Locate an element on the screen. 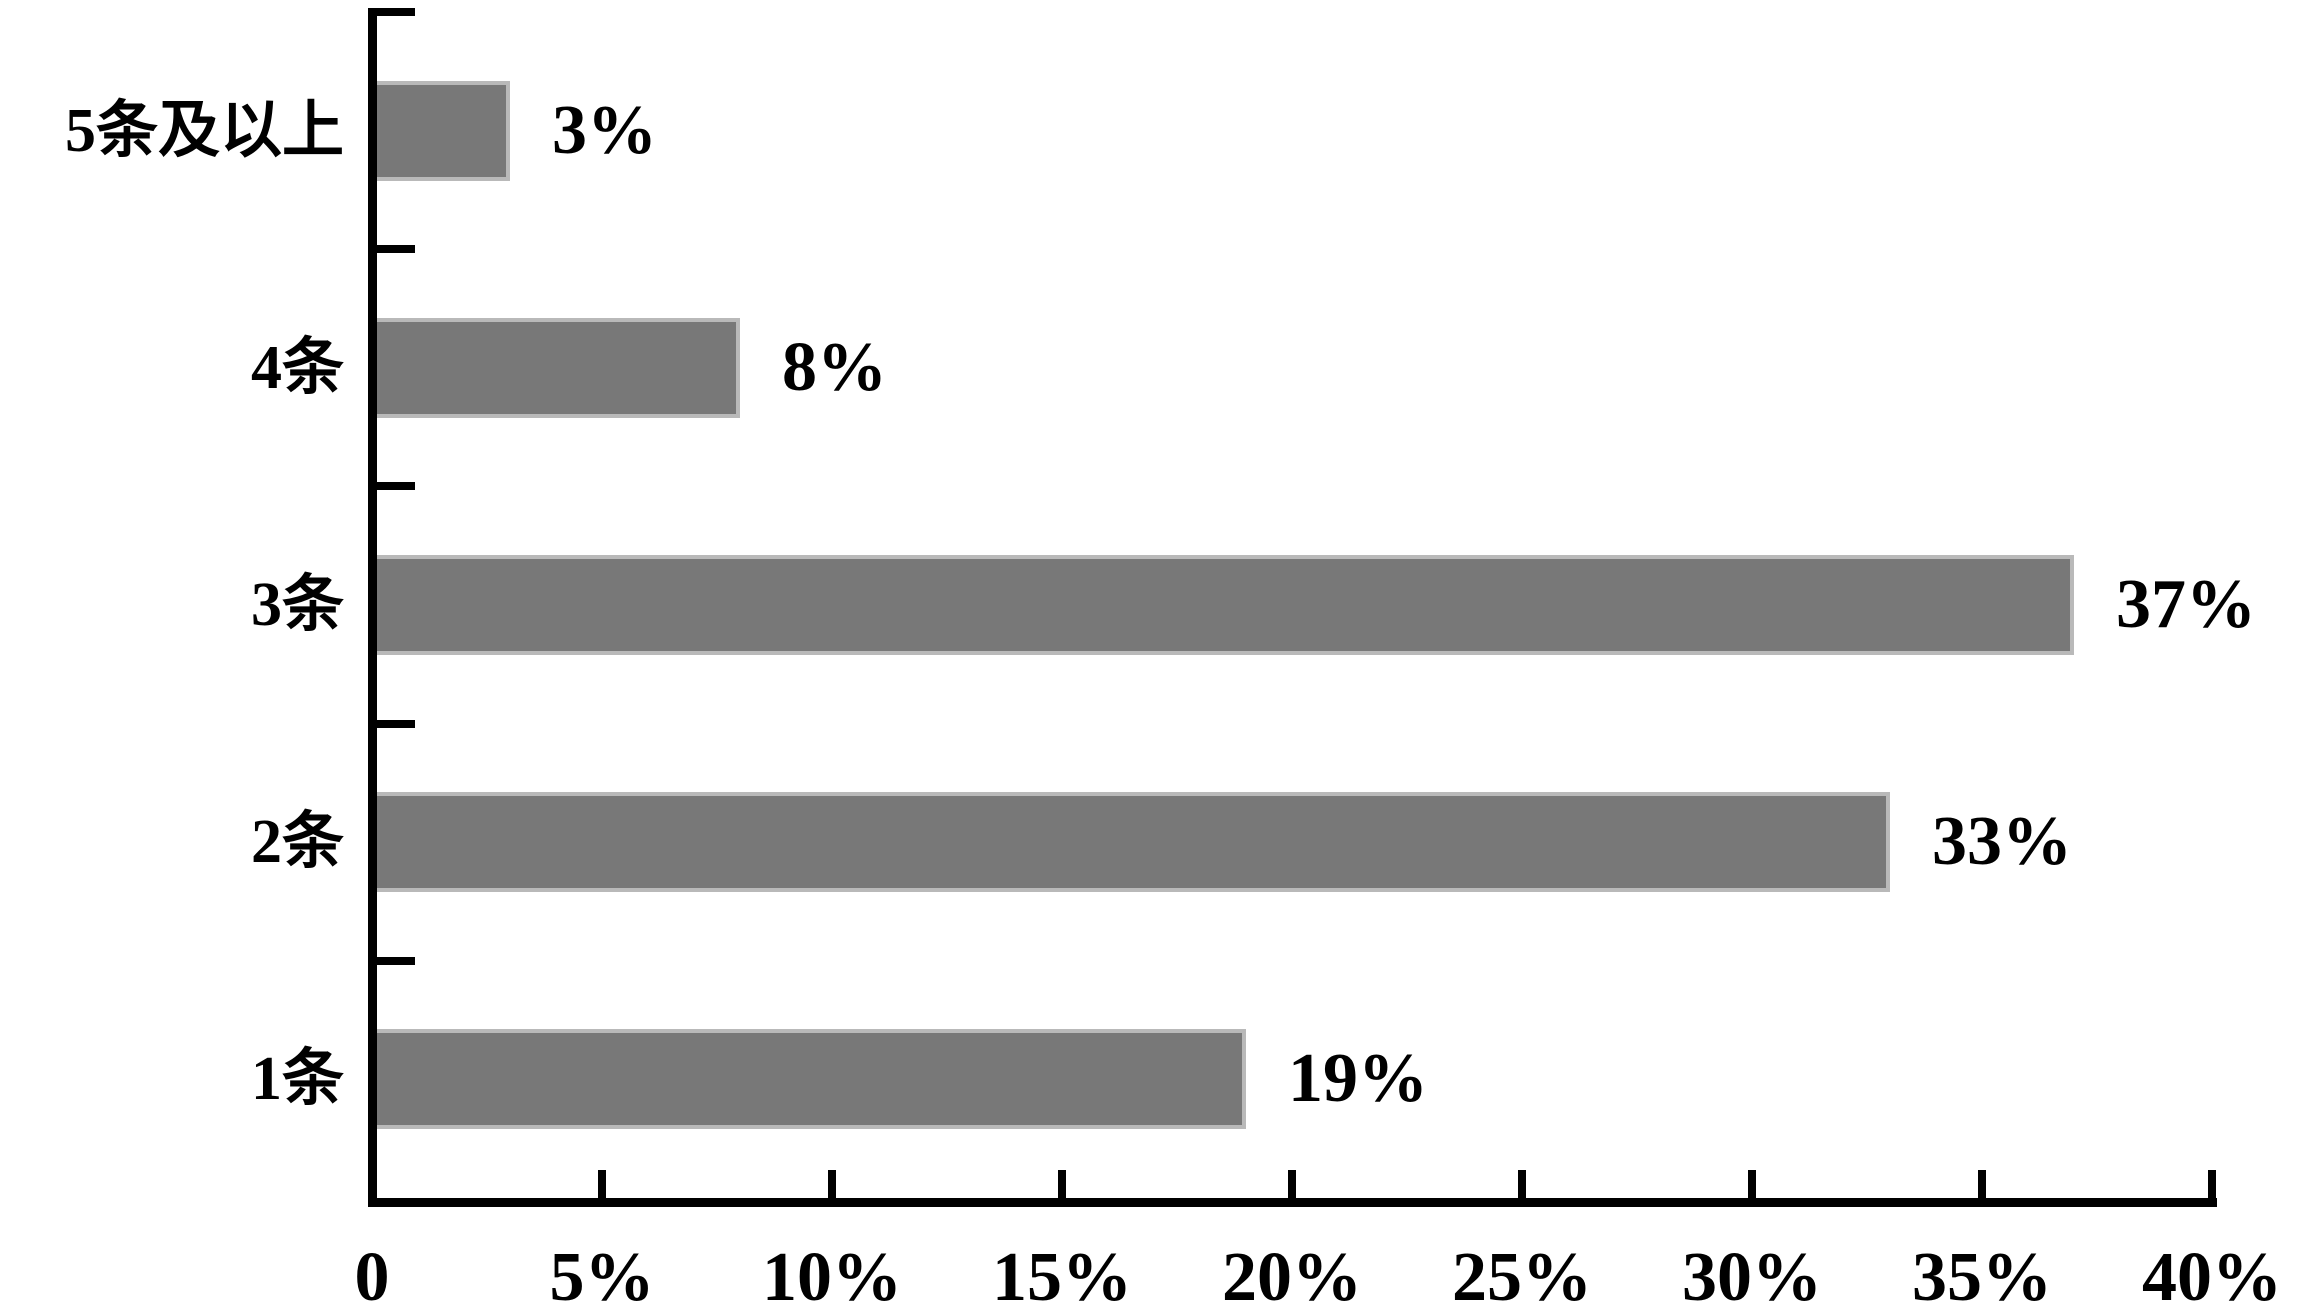  bar-value-label: 19% is located at coordinates (1358, 1078).